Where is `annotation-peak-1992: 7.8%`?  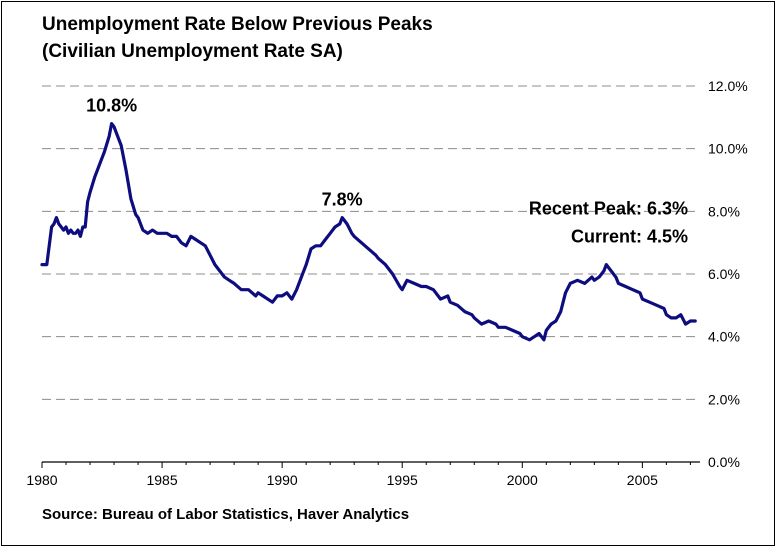
annotation-peak-1992: 7.8% is located at coordinates (342, 200).